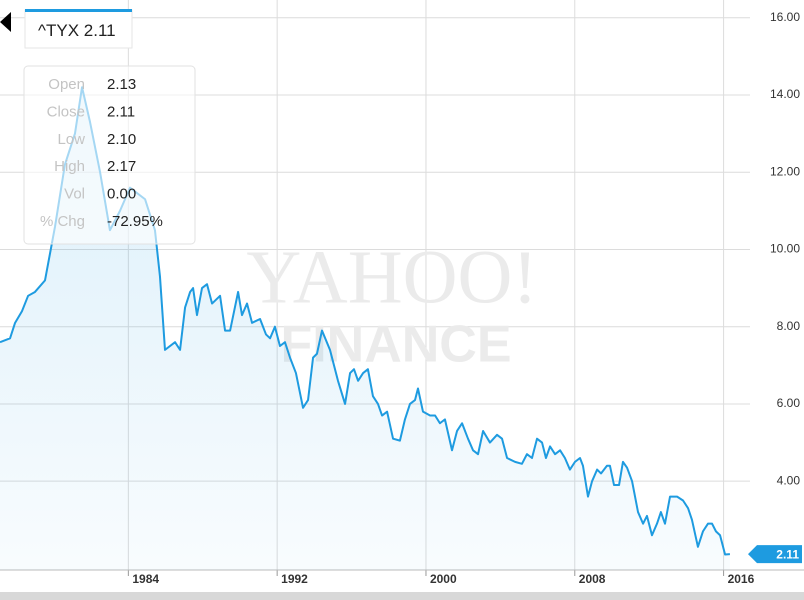 The image size is (804, 600). Describe the element at coordinates (121, 166) in the screenshot. I see `tooltip-value: 2.17` at that location.